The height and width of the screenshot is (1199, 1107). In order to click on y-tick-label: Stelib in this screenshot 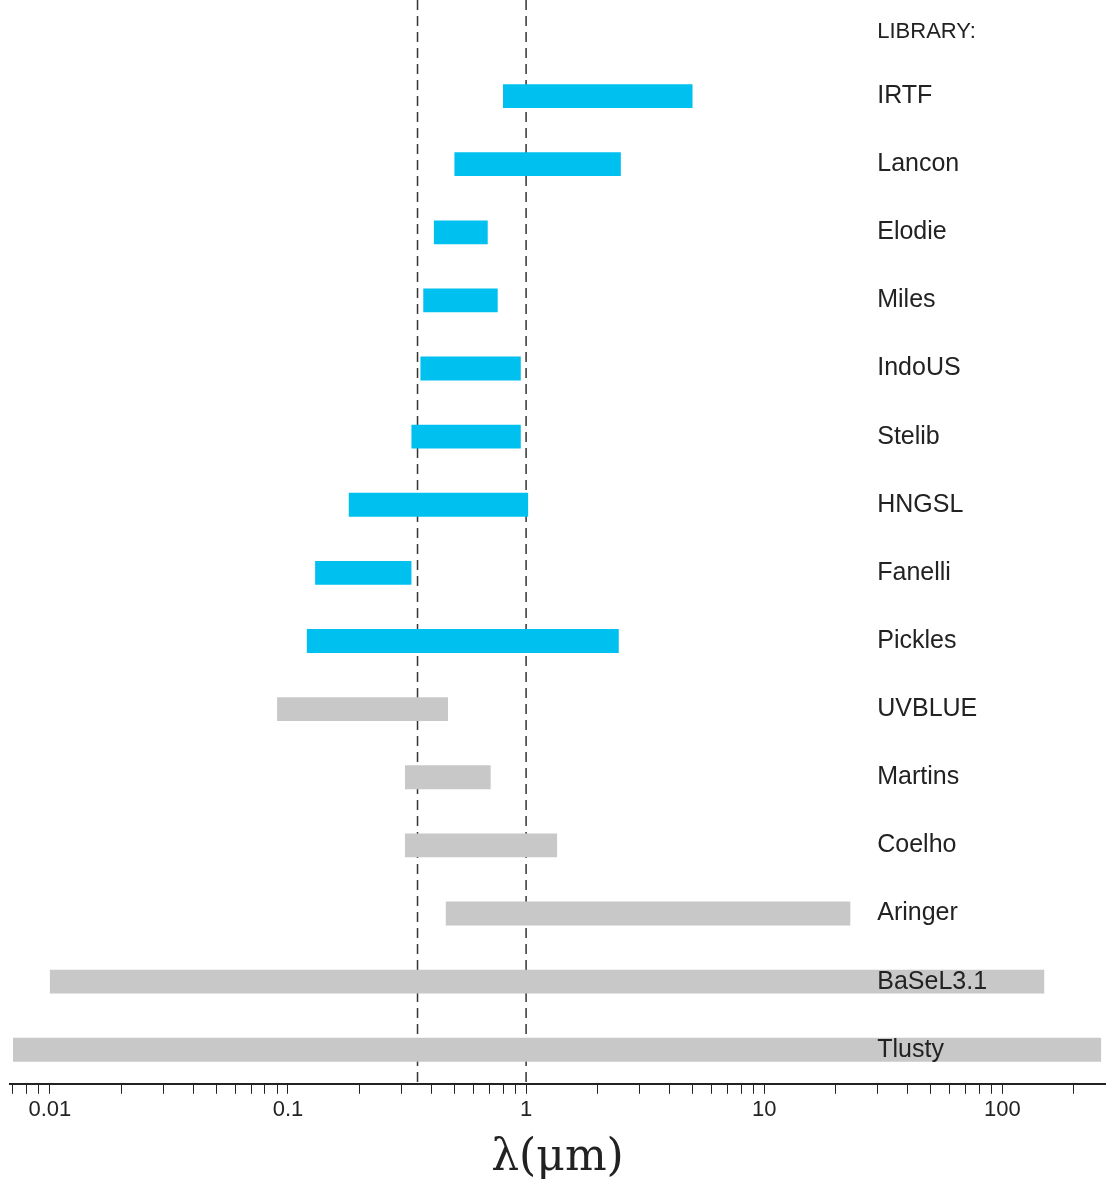, I will do `click(908, 434)`.